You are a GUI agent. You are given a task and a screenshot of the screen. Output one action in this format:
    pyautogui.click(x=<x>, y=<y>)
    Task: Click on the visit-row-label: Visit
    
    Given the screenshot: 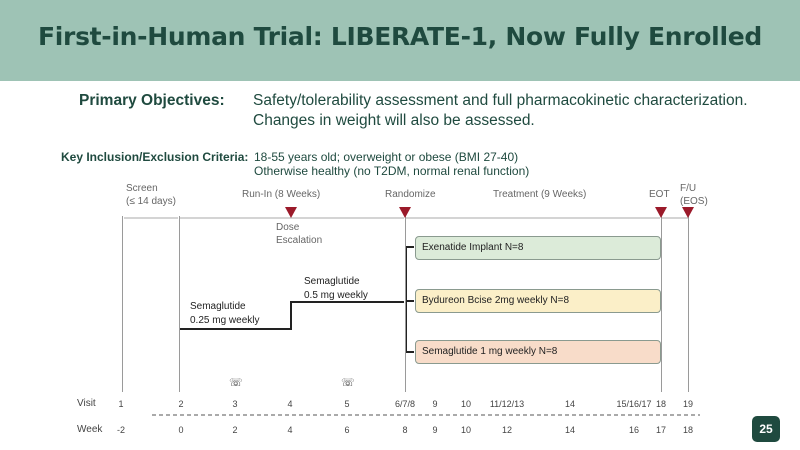 What is the action you would take?
    pyautogui.click(x=86, y=403)
    